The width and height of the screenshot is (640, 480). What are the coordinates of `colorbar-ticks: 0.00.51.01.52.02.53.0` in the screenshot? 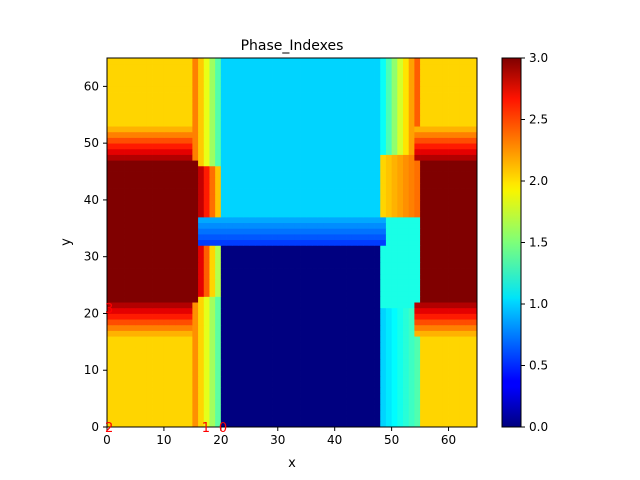 It's located at (534, 242).